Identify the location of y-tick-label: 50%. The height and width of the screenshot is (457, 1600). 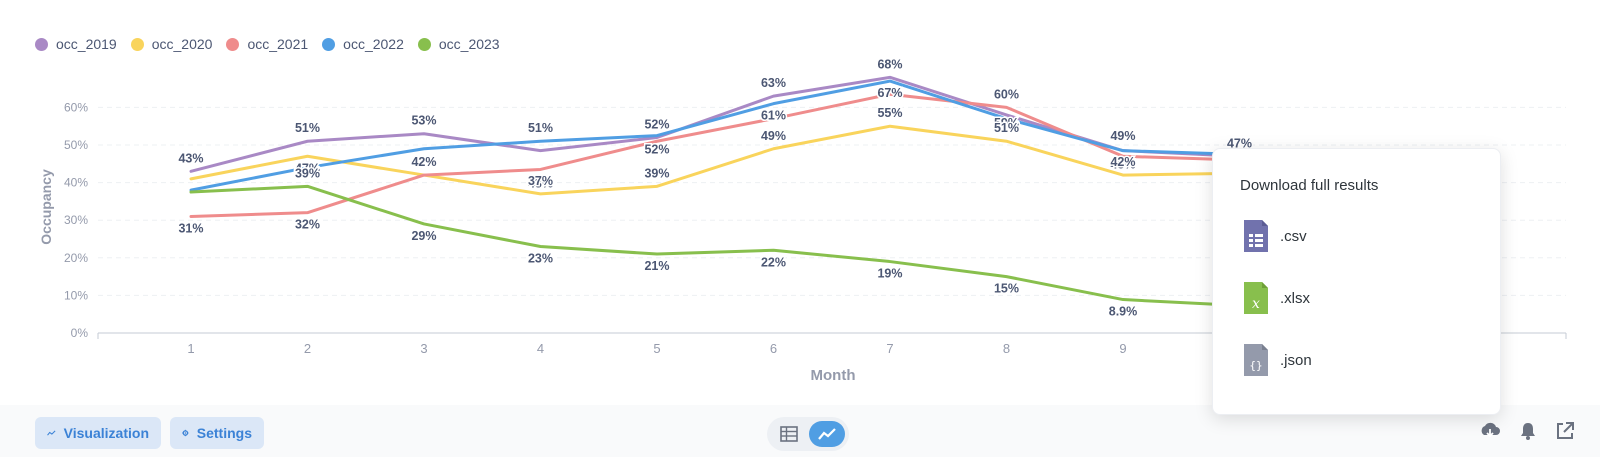
(76, 145).